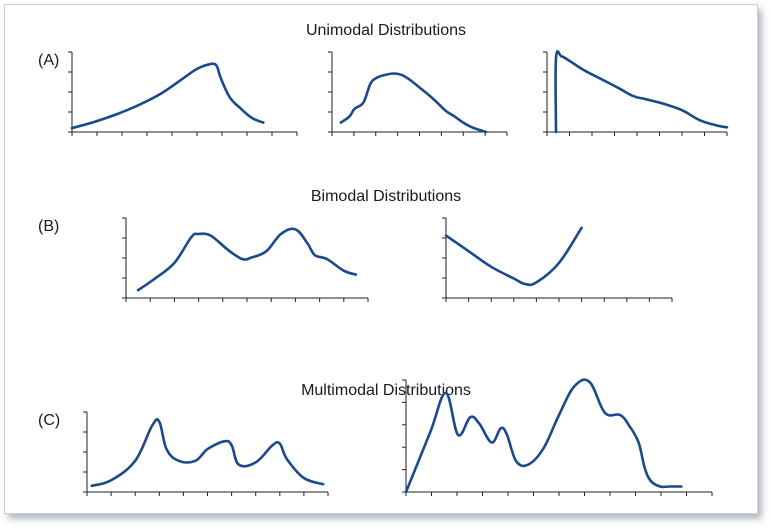  Describe the element at coordinates (49, 60) in the screenshot. I see `label-a: (A)` at that location.